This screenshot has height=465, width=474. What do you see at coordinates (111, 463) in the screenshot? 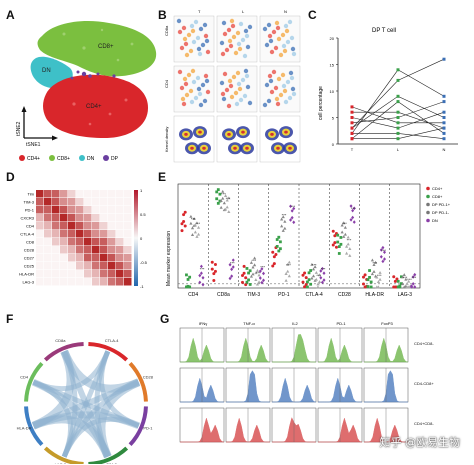
I see `chord-label: TIM-3` at bounding box center [111, 463].